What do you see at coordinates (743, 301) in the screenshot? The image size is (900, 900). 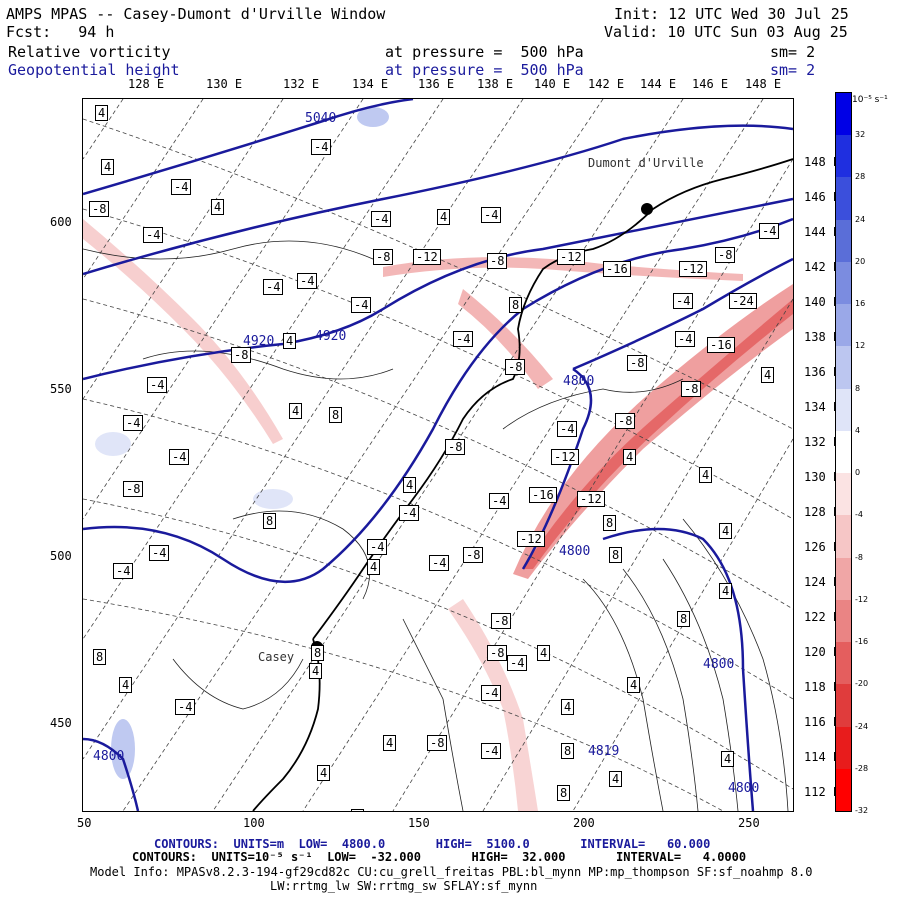 I see `vorticity-label: -24` at bounding box center [743, 301].